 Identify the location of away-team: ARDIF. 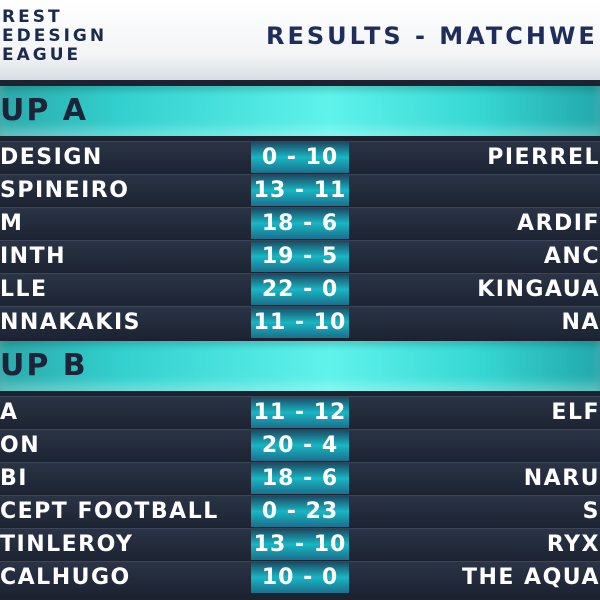
(558, 223).